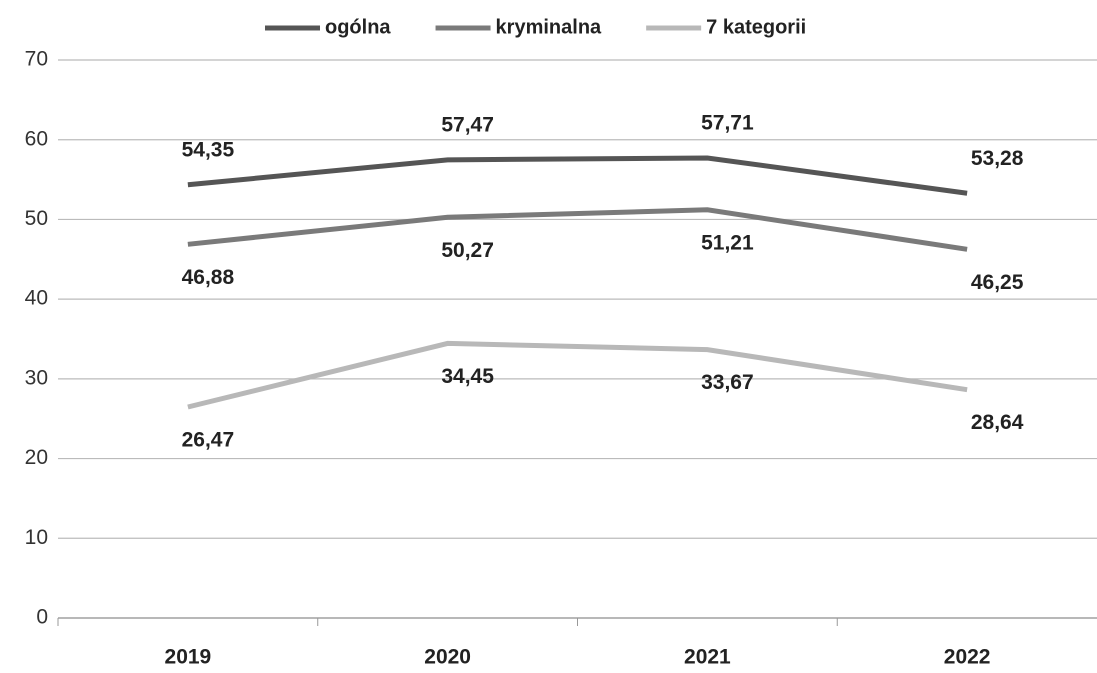  I want to click on data-label: 34,45, so click(467, 376).